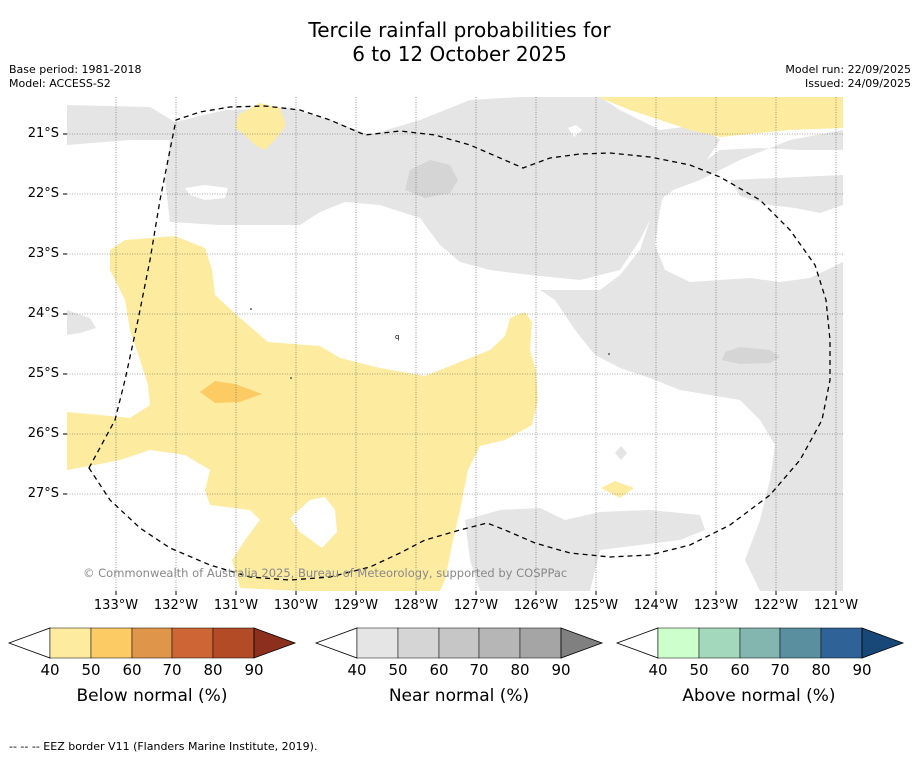 This screenshot has height=758, width=919. Describe the element at coordinates (776, 605) in the screenshot. I see `lon-label: 122°W` at that location.